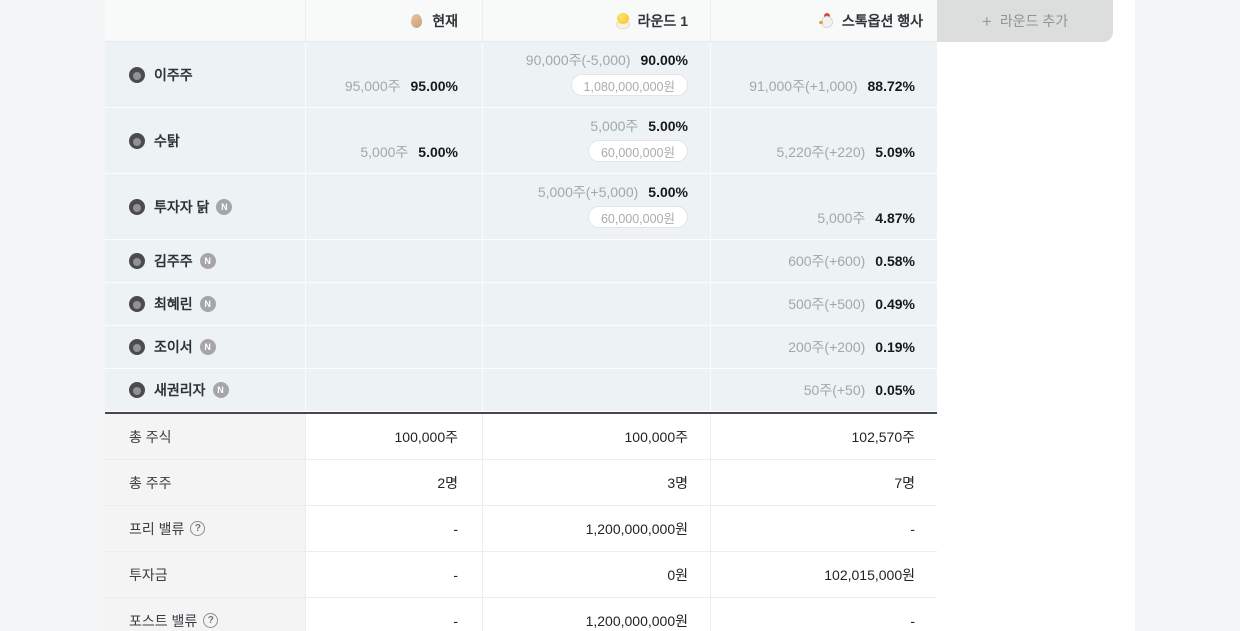 The image size is (1240, 631). What do you see at coordinates (205, 574) in the screenshot?
I see `summary-label-cell: 투자금` at bounding box center [205, 574].